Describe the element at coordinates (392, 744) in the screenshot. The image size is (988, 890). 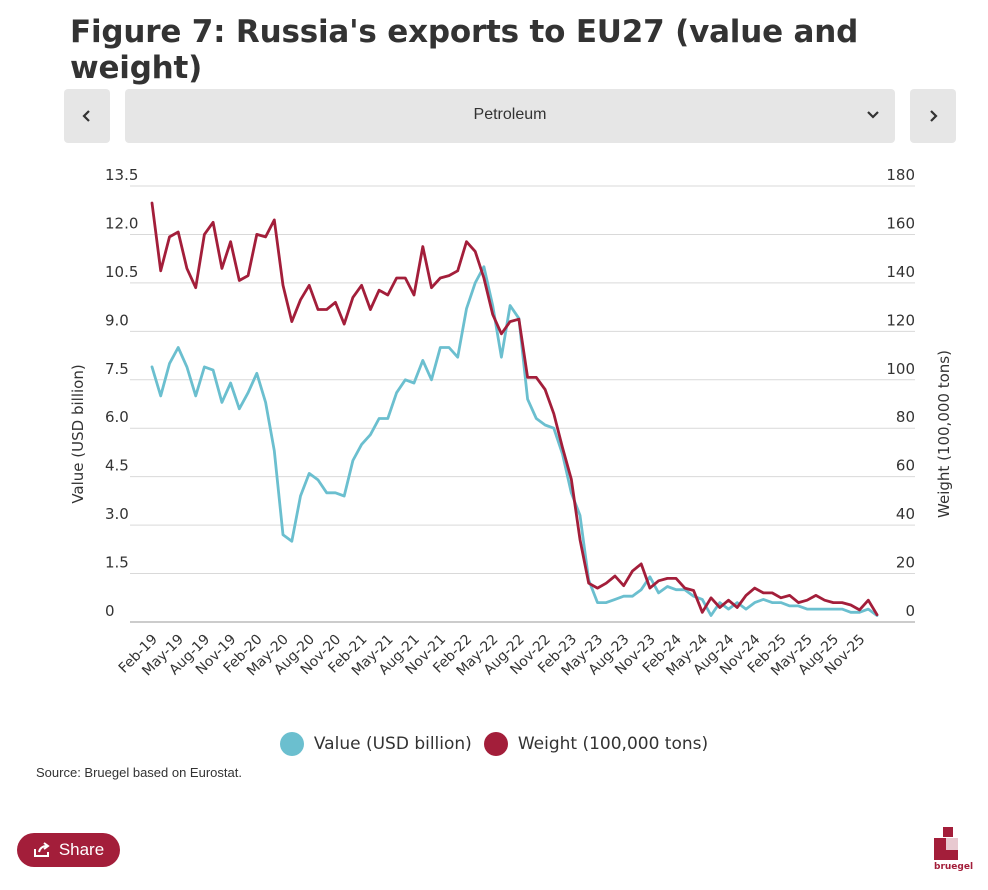
I see `legend-label-value: Value (USD billion)` at that location.